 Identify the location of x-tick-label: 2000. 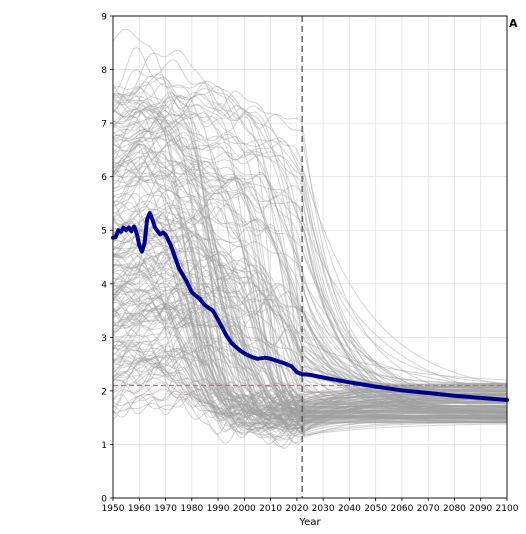
(244, 509).